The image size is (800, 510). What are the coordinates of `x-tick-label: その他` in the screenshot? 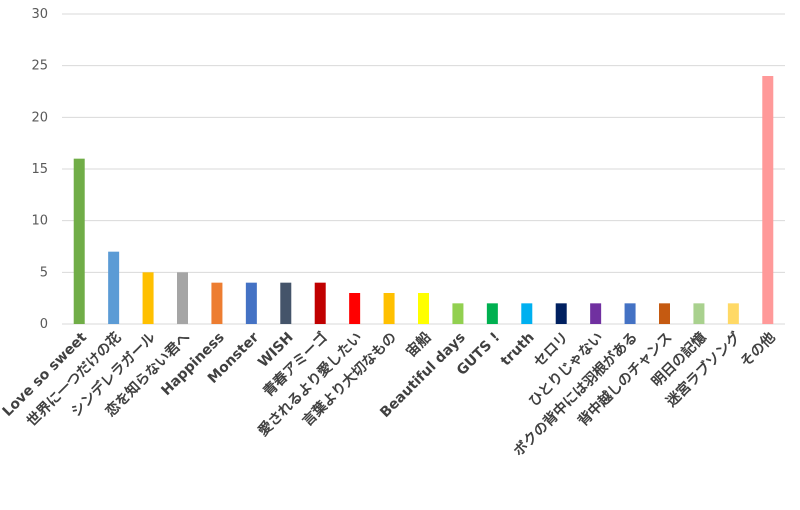 It's located at (758, 350).